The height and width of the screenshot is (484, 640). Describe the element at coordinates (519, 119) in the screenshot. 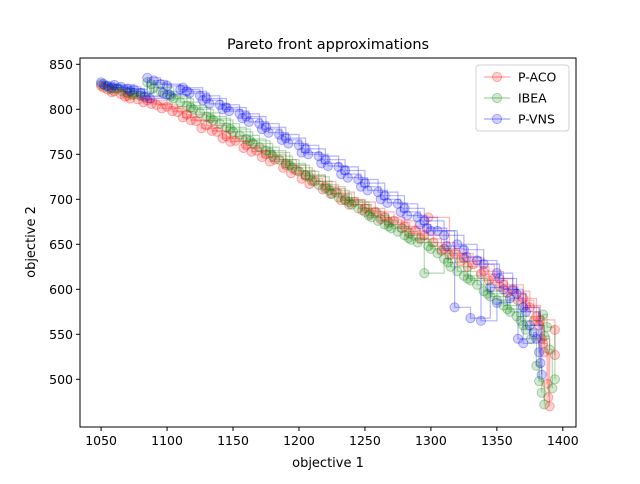

I see `legend-item-p-vns: P-VNS` at that location.